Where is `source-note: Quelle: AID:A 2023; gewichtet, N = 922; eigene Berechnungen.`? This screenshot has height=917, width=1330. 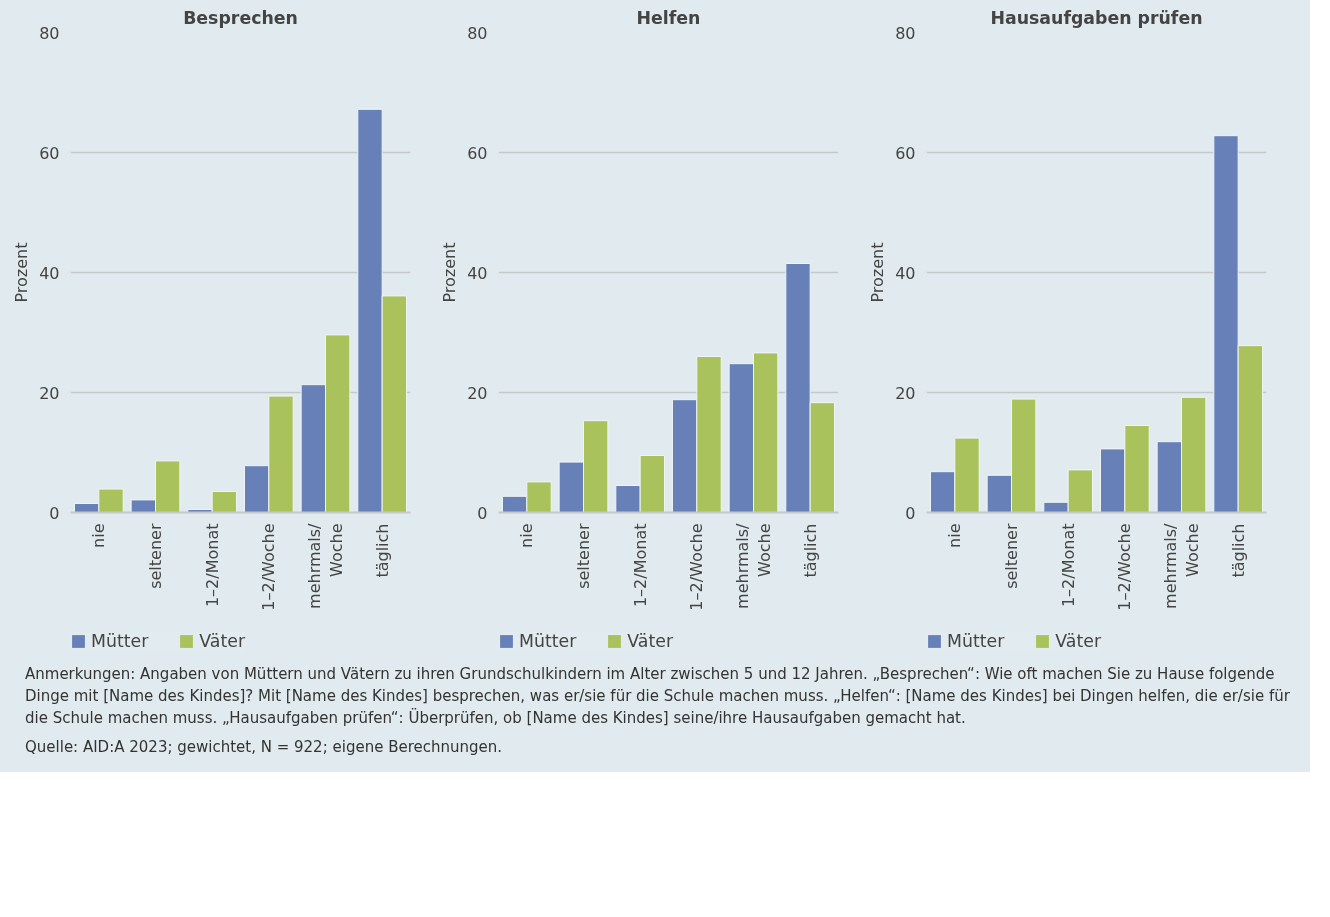 source-note: Quelle: AID:A 2023; gewichtet, N = 922; eigene Berechnungen. is located at coordinates (264, 748).